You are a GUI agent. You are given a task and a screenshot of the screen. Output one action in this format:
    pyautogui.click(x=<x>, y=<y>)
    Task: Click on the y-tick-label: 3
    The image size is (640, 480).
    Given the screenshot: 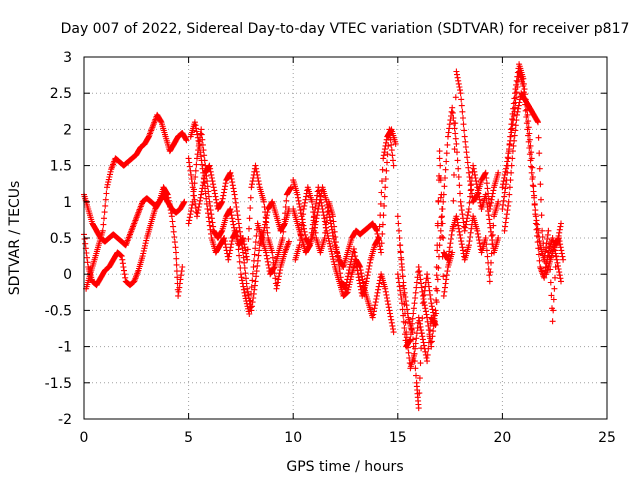 What is the action you would take?
    pyautogui.click(x=67, y=58)
    